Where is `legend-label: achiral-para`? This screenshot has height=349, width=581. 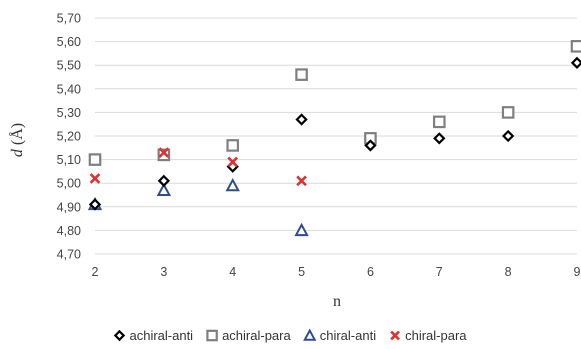
legend-label: achiral-para is located at coordinates (256, 335).